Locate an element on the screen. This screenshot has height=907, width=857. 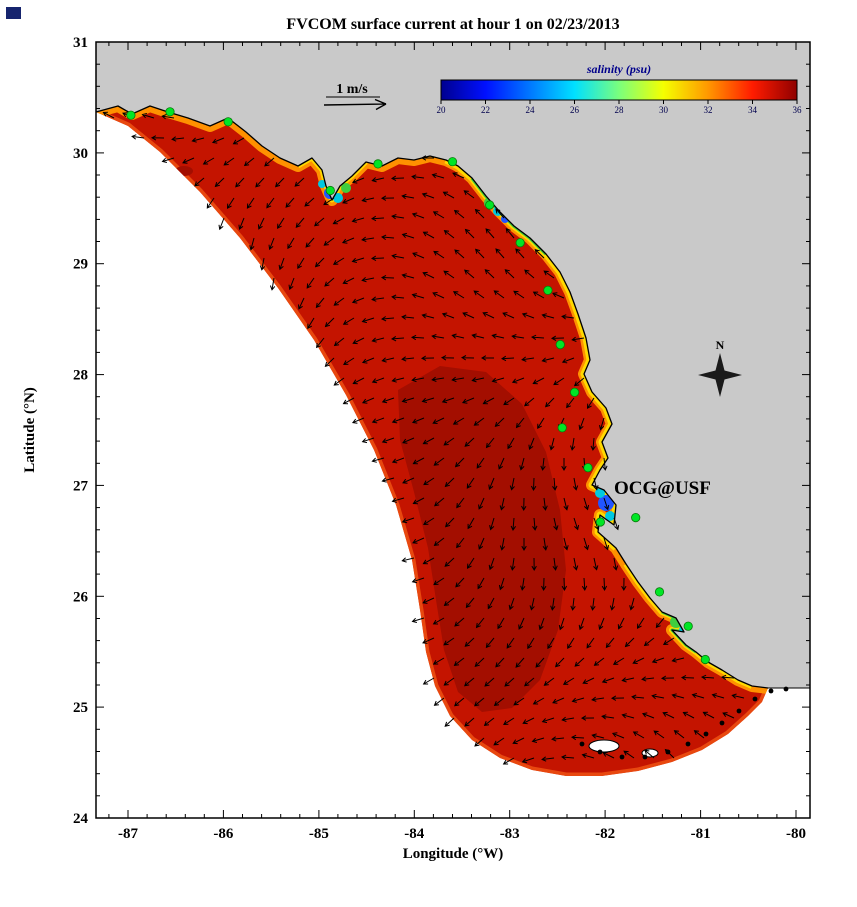
x-tick-label: -86 is located at coordinates (223, 834).